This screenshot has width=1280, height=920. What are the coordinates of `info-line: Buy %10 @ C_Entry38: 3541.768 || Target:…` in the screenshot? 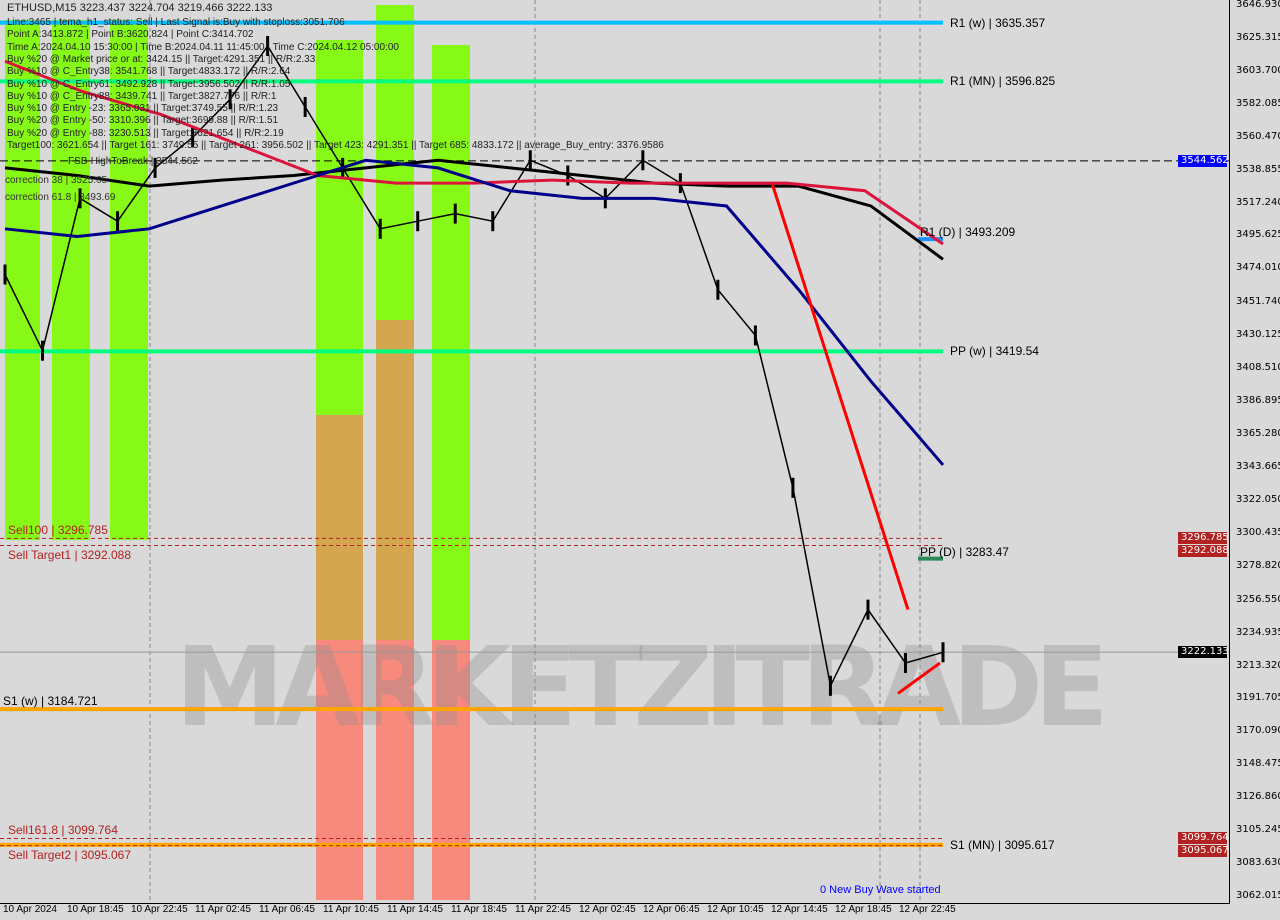 It's located at (149, 72).